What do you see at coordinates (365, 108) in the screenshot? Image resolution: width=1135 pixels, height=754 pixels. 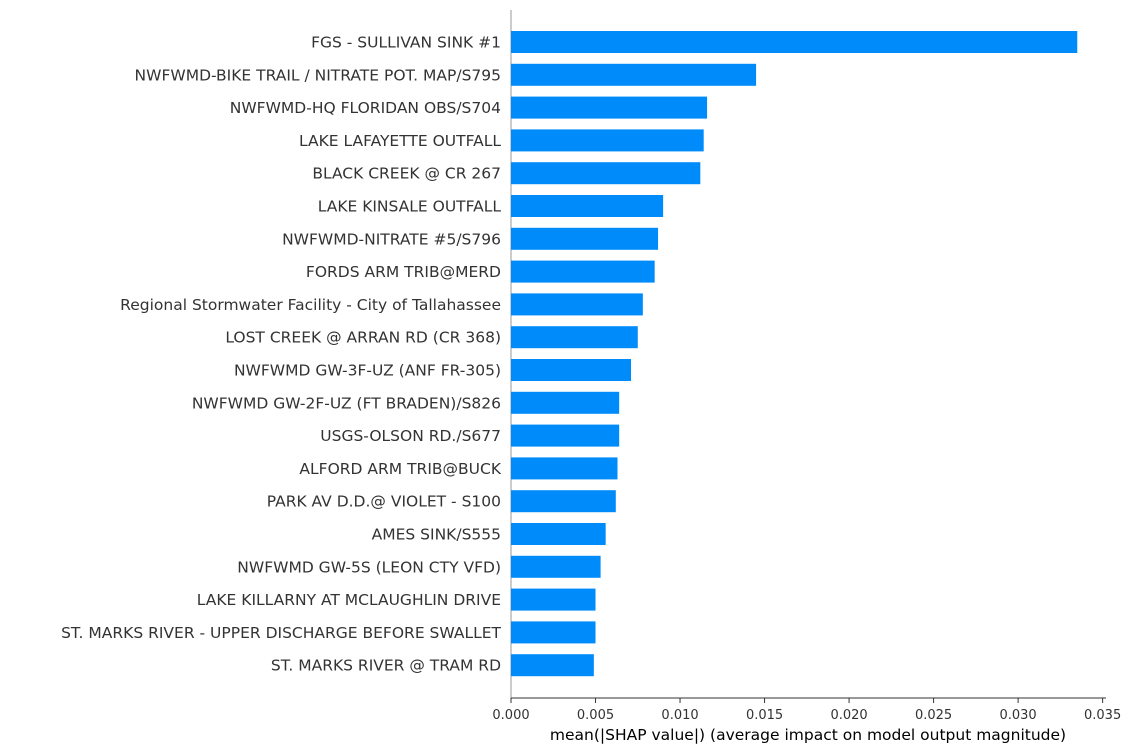 I see `category-label: NWFWMD-HQ FLORIDAN OBS/S704` at bounding box center [365, 108].